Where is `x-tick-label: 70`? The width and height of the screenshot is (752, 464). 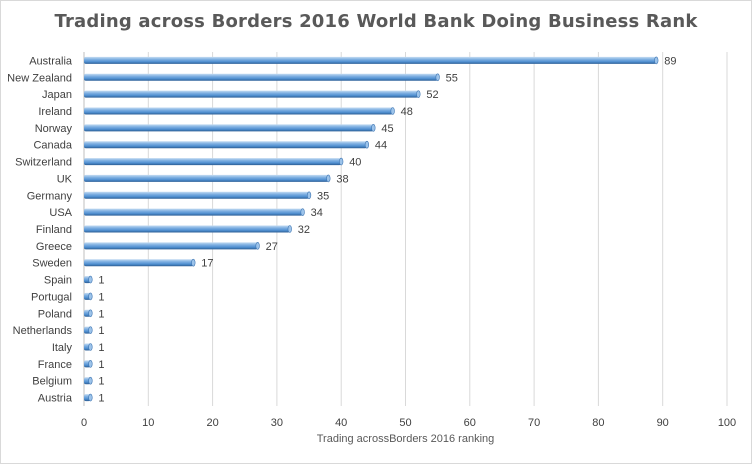
x-tick-label: 70 is located at coordinates (534, 423).